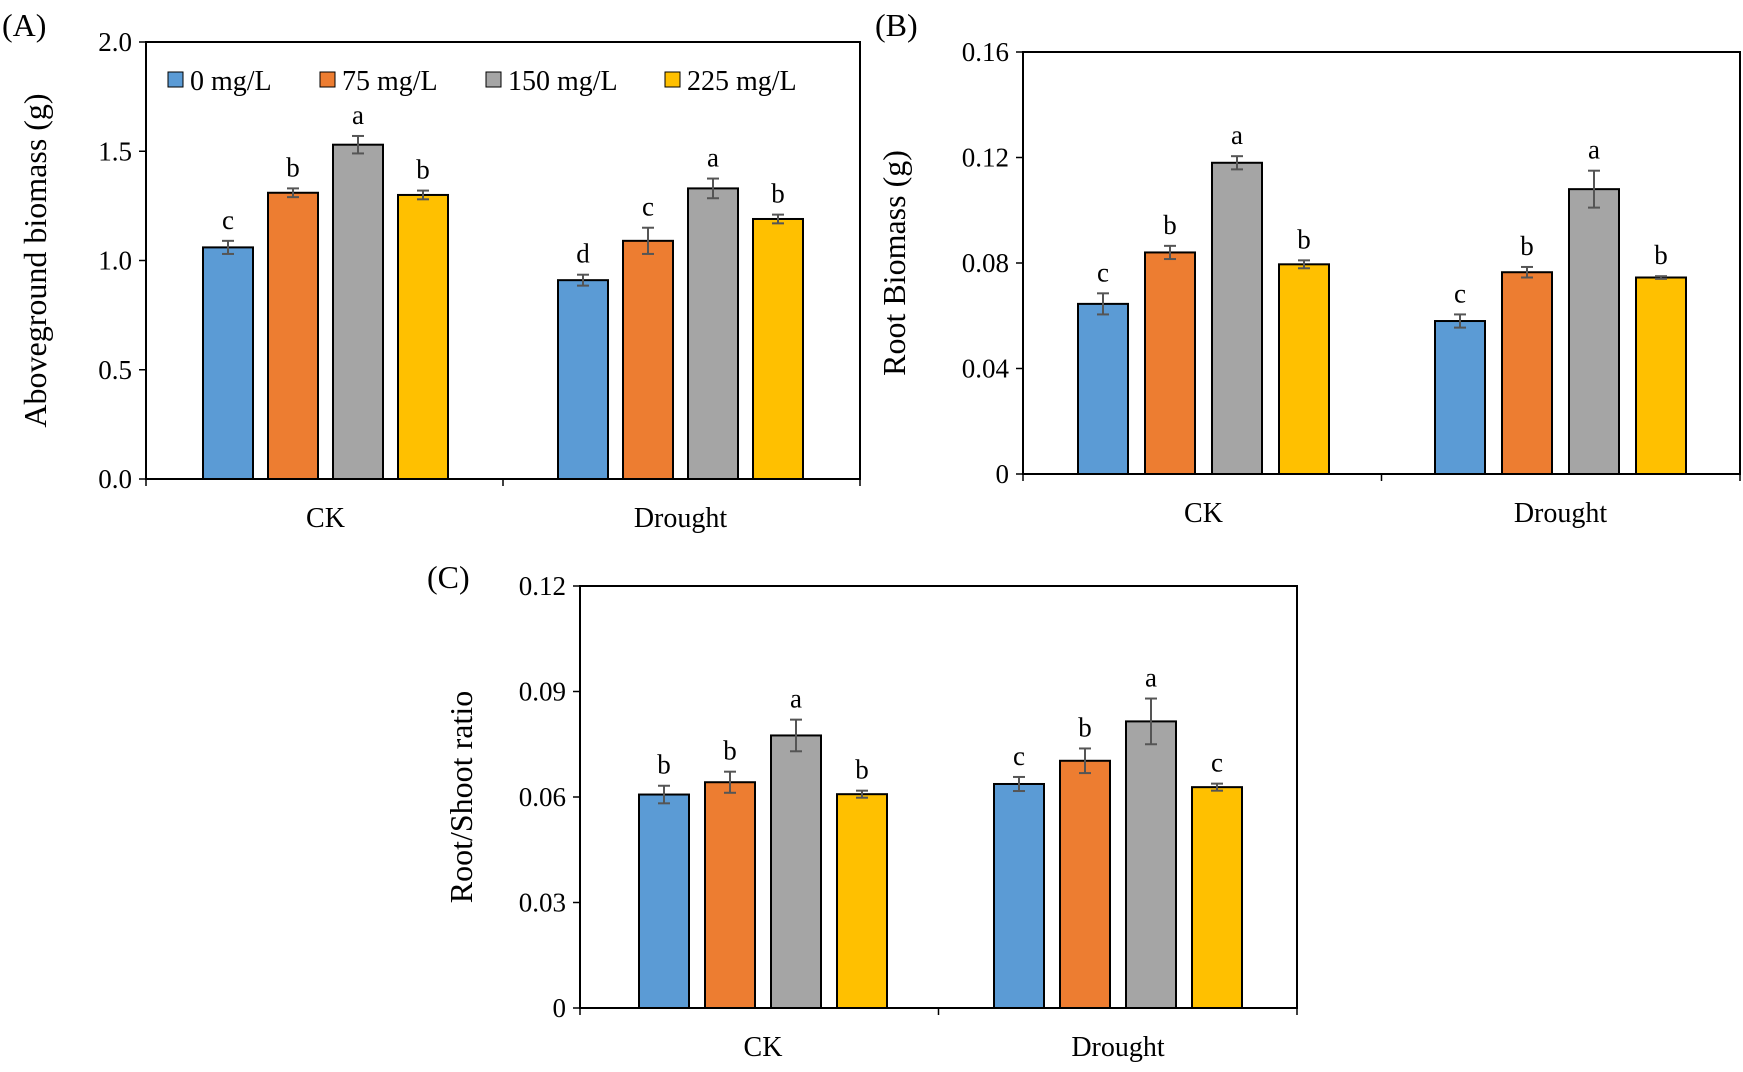 The height and width of the screenshot is (1072, 1743). I want to click on y-tick-label: 0.16, so click(985, 52).